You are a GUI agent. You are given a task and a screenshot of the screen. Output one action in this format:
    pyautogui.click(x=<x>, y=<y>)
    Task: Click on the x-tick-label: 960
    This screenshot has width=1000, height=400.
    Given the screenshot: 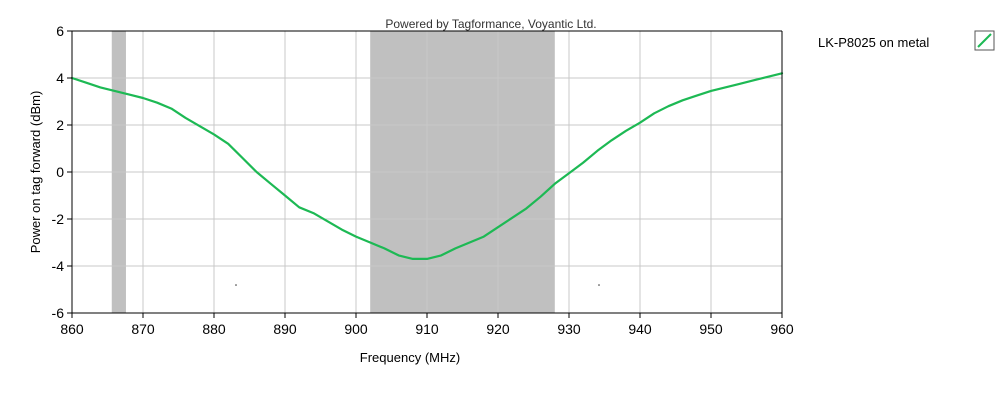 What is the action you would take?
    pyautogui.click(x=782, y=329)
    